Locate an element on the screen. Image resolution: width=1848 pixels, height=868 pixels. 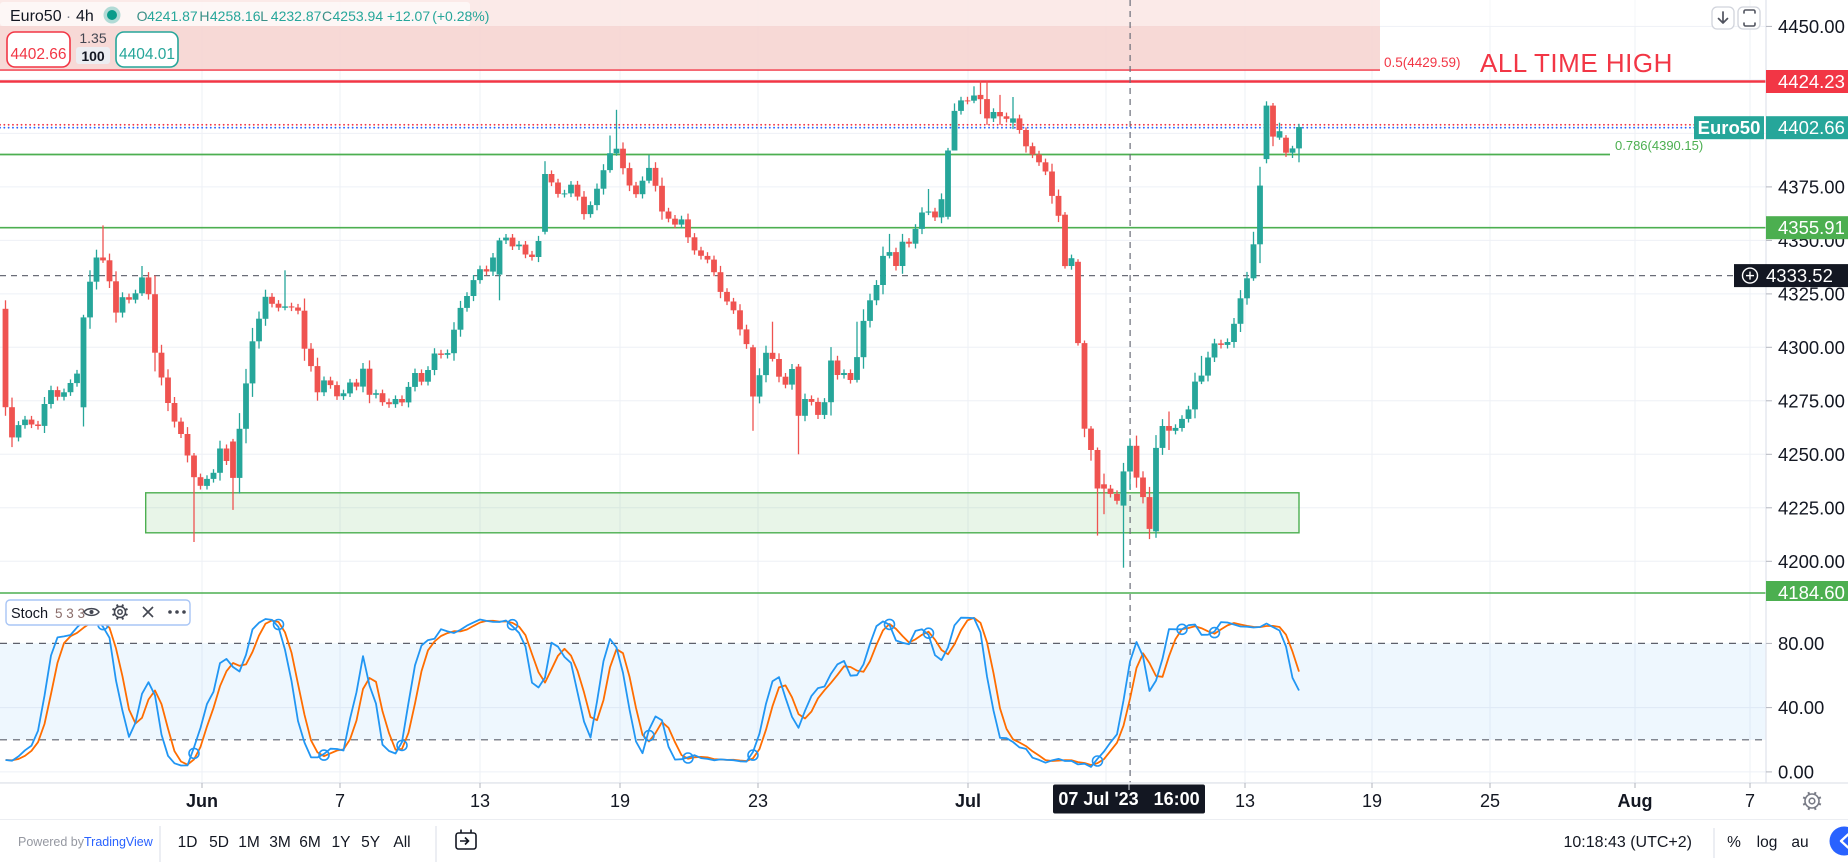
svg-text: C is located at coordinates (327, 16).